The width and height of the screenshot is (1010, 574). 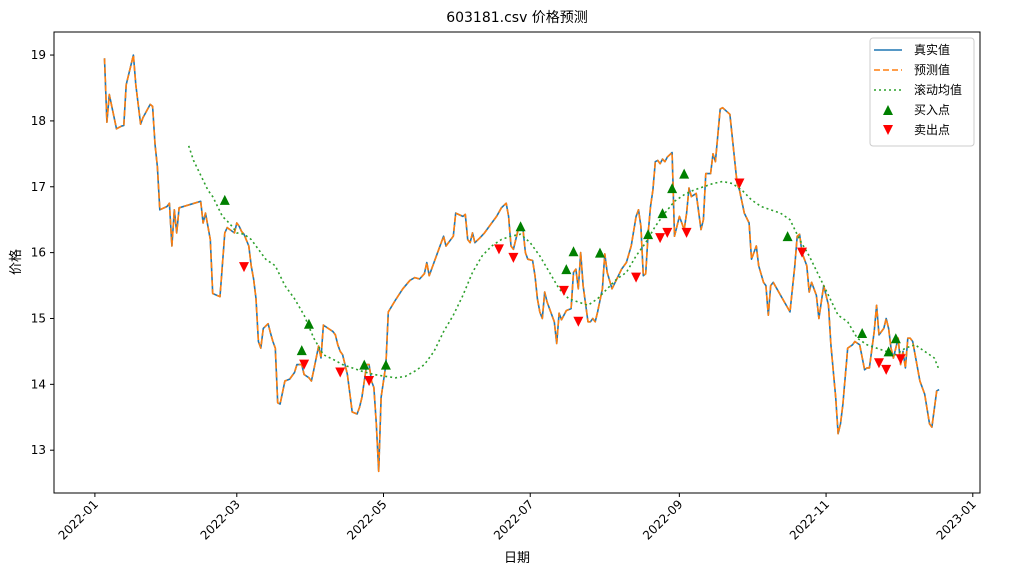 What do you see at coordinates (932, 69) in the screenshot?
I see `legend-label-1: 预测值` at bounding box center [932, 69].